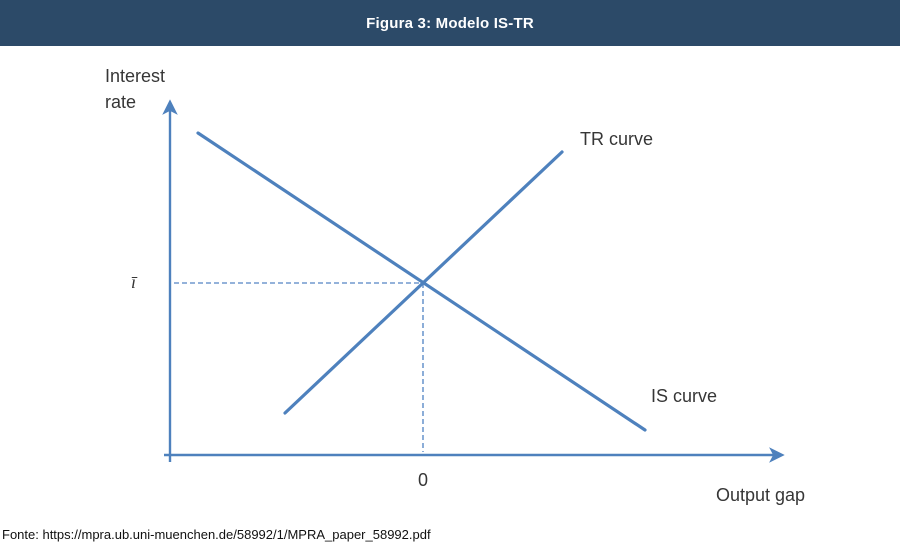 The image size is (900, 556). Describe the element at coordinates (617, 139) in the screenshot. I see `tr-curve-label: TR curve` at that location.